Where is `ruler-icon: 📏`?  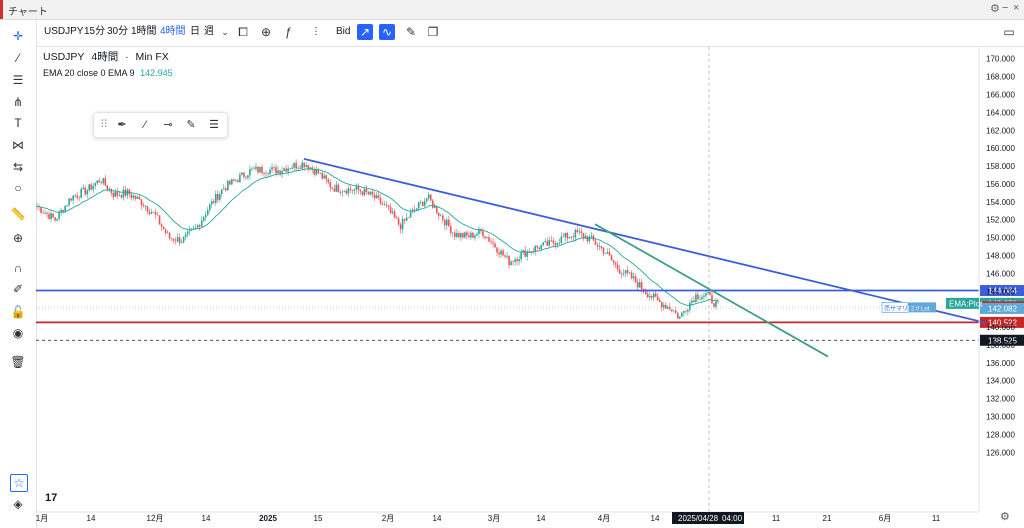
ruler-icon: 📏 is located at coordinates (18, 214).